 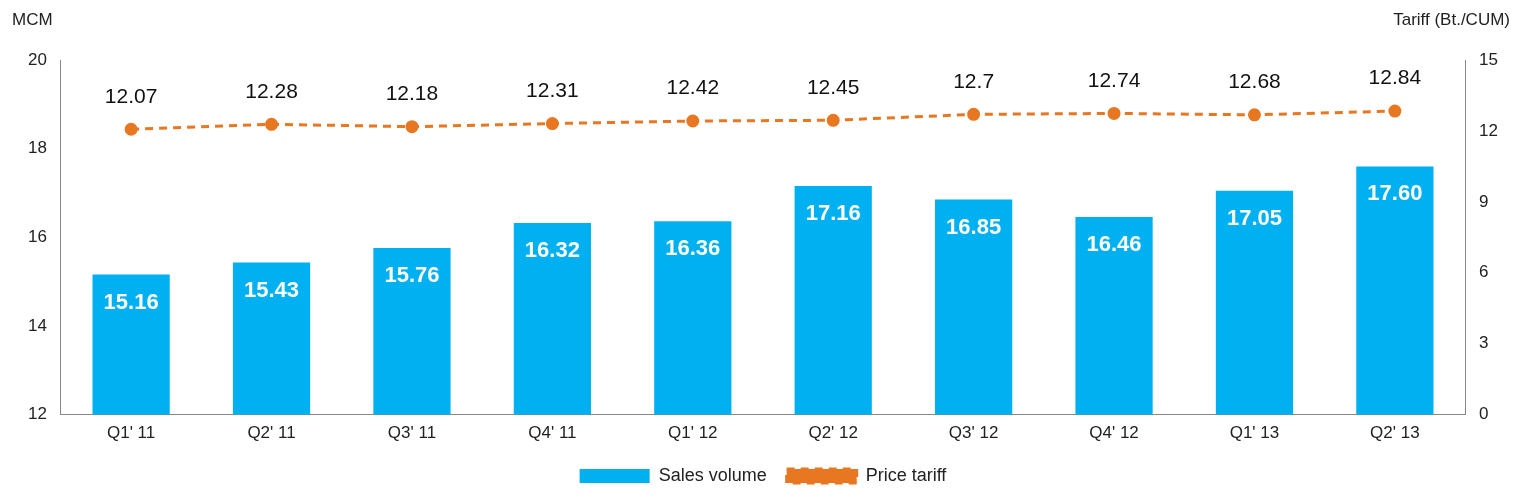 What do you see at coordinates (272, 289) in the screenshot?
I see `data-label: 15.43` at bounding box center [272, 289].